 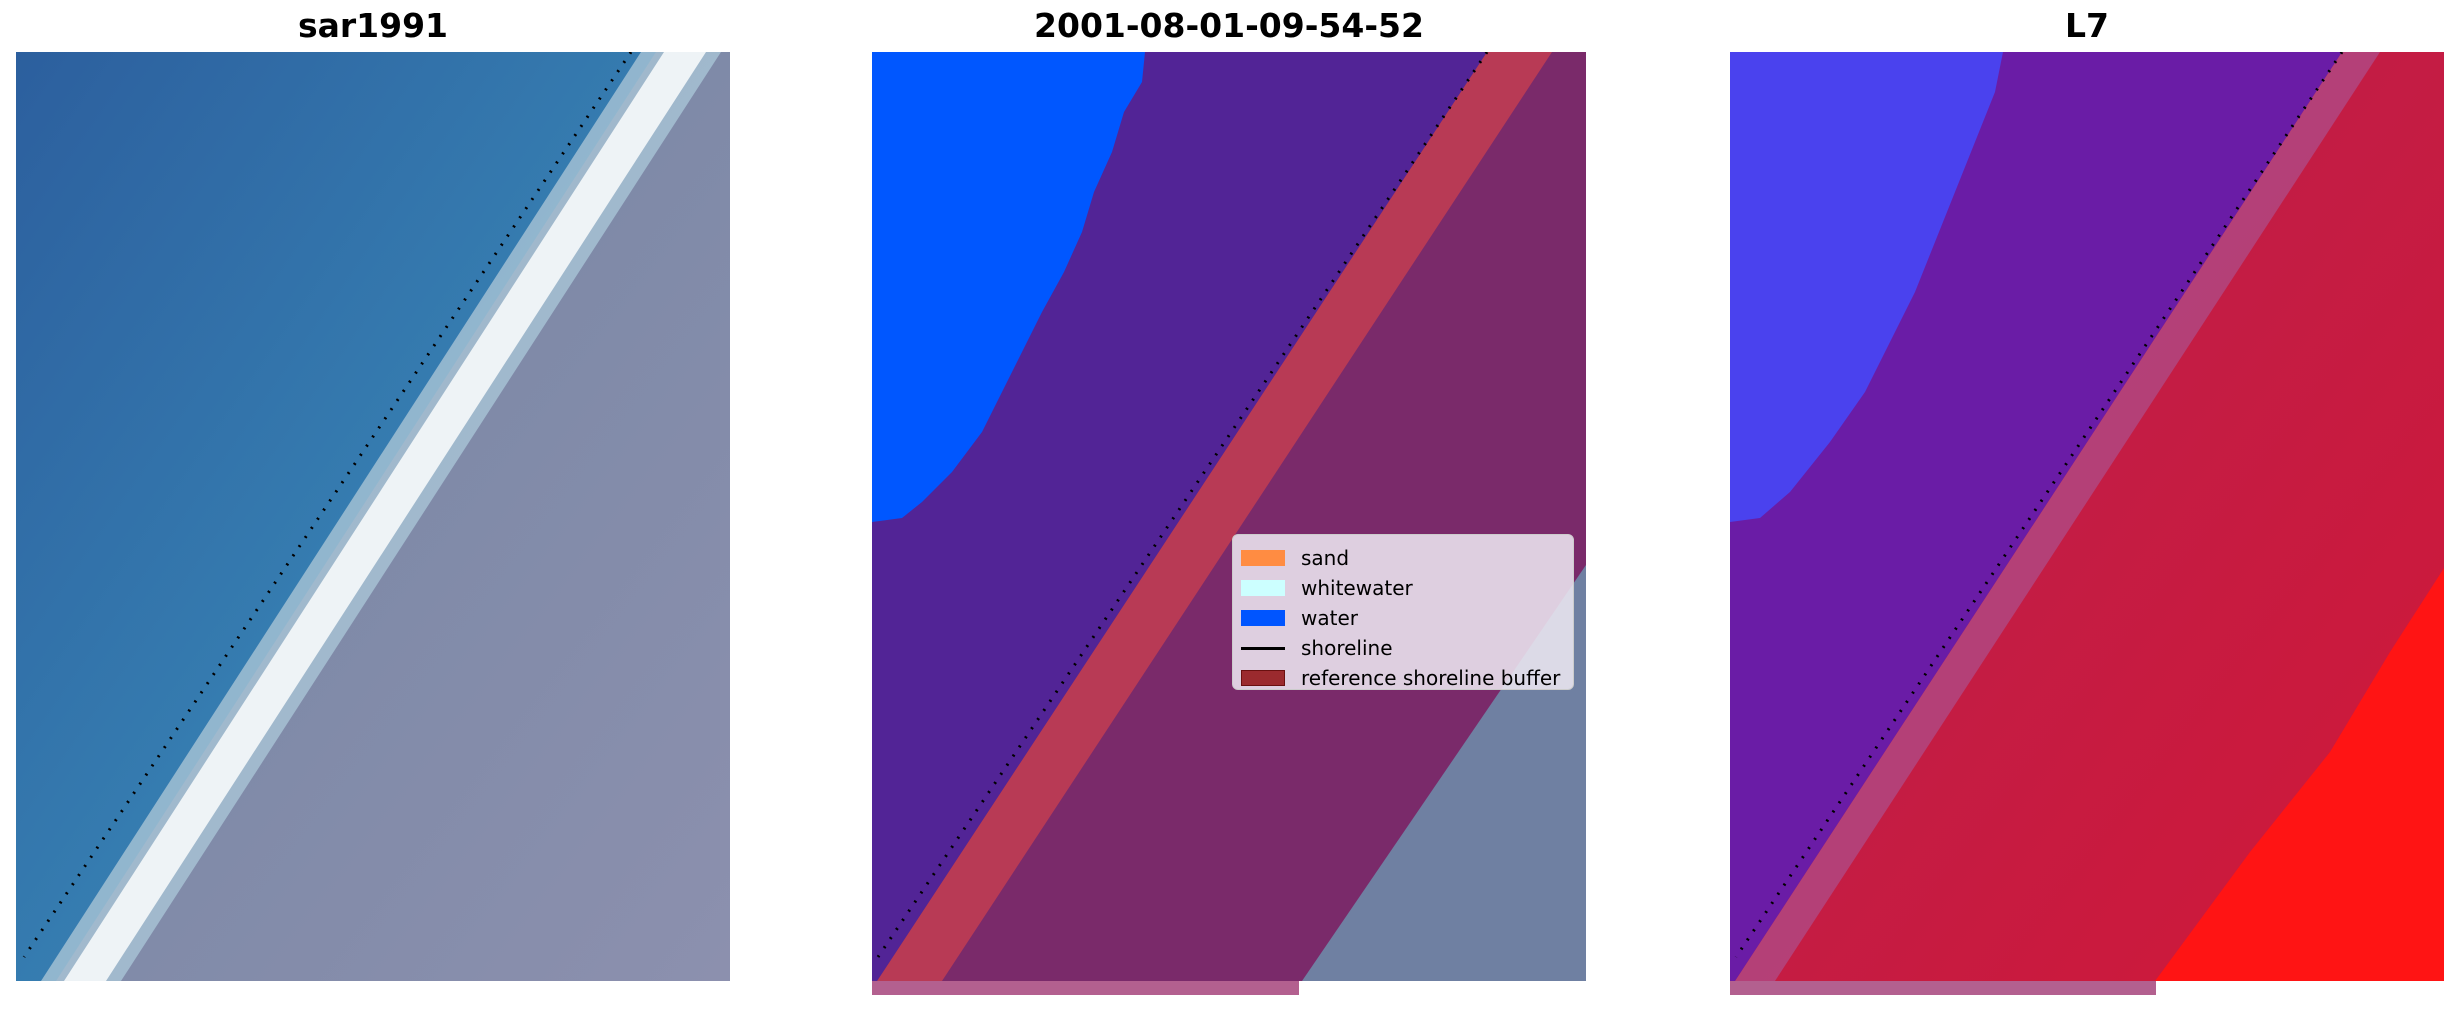 I want to click on legend-label: shoreline, so click(x=1347, y=648).